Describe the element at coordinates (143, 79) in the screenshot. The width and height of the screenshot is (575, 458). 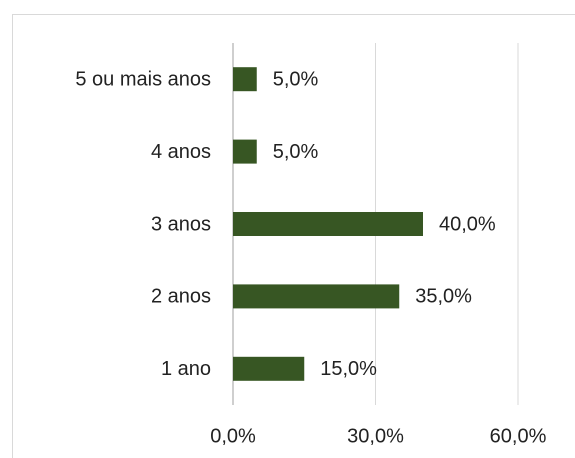
I see `y-tick-label: 5 ou mais anos` at that location.